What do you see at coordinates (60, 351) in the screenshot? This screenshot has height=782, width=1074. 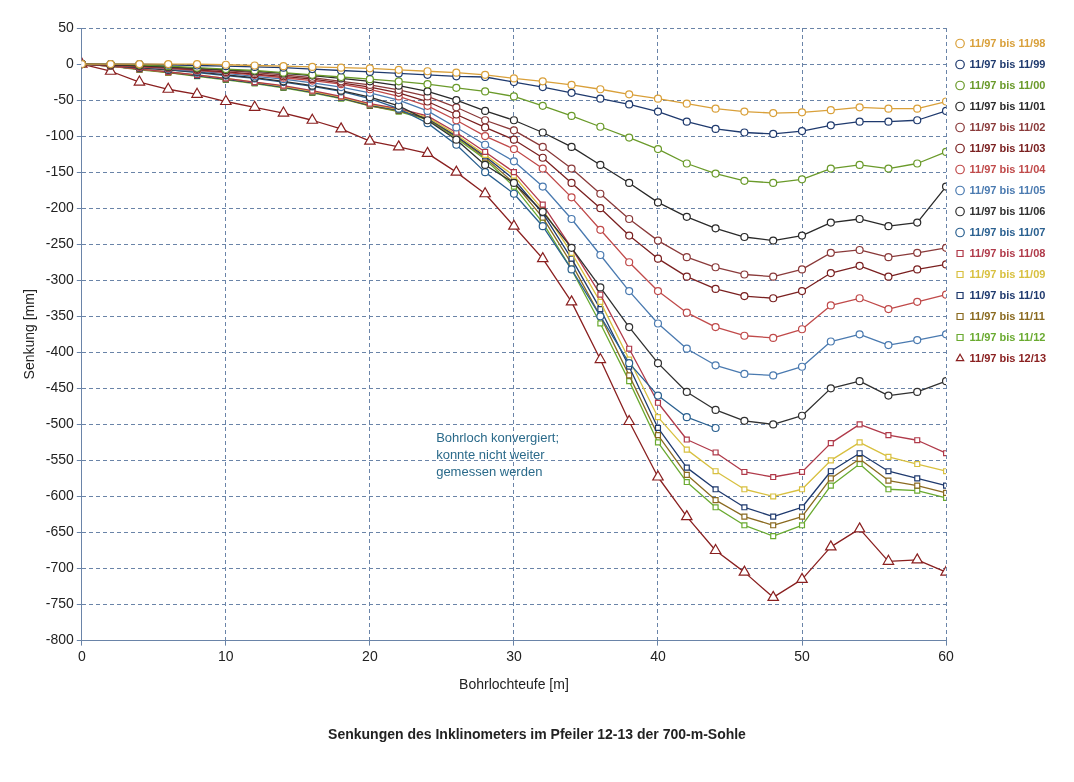 I see `y-tick-label: -400` at bounding box center [60, 351].